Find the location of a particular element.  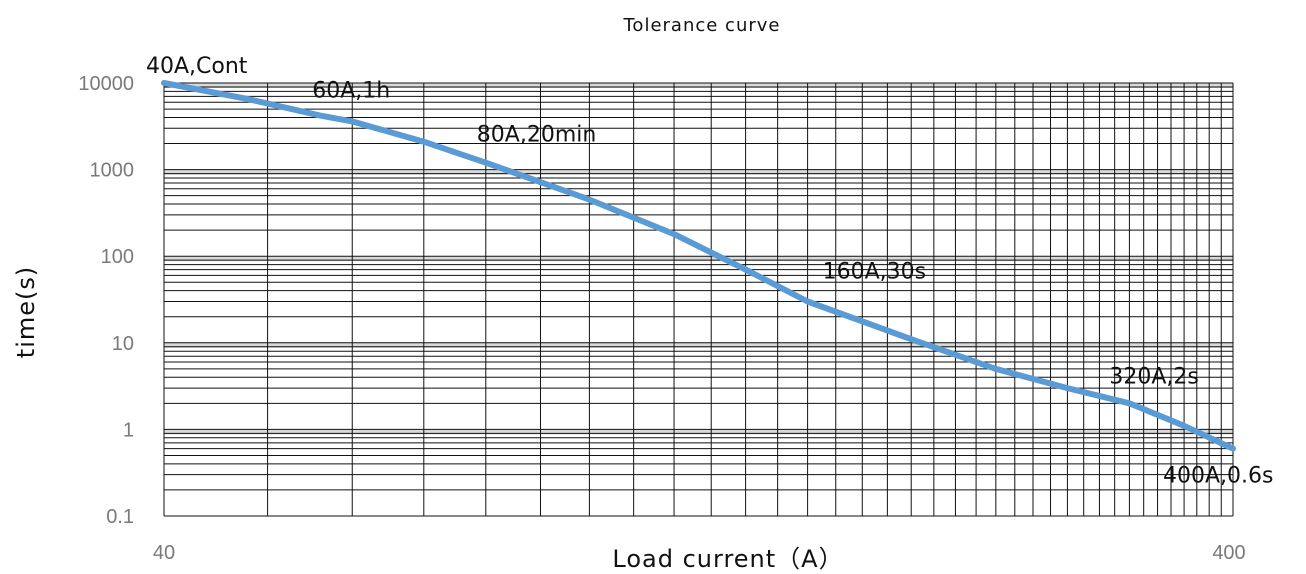

y-tick-label: 10 is located at coordinates (123, 344).